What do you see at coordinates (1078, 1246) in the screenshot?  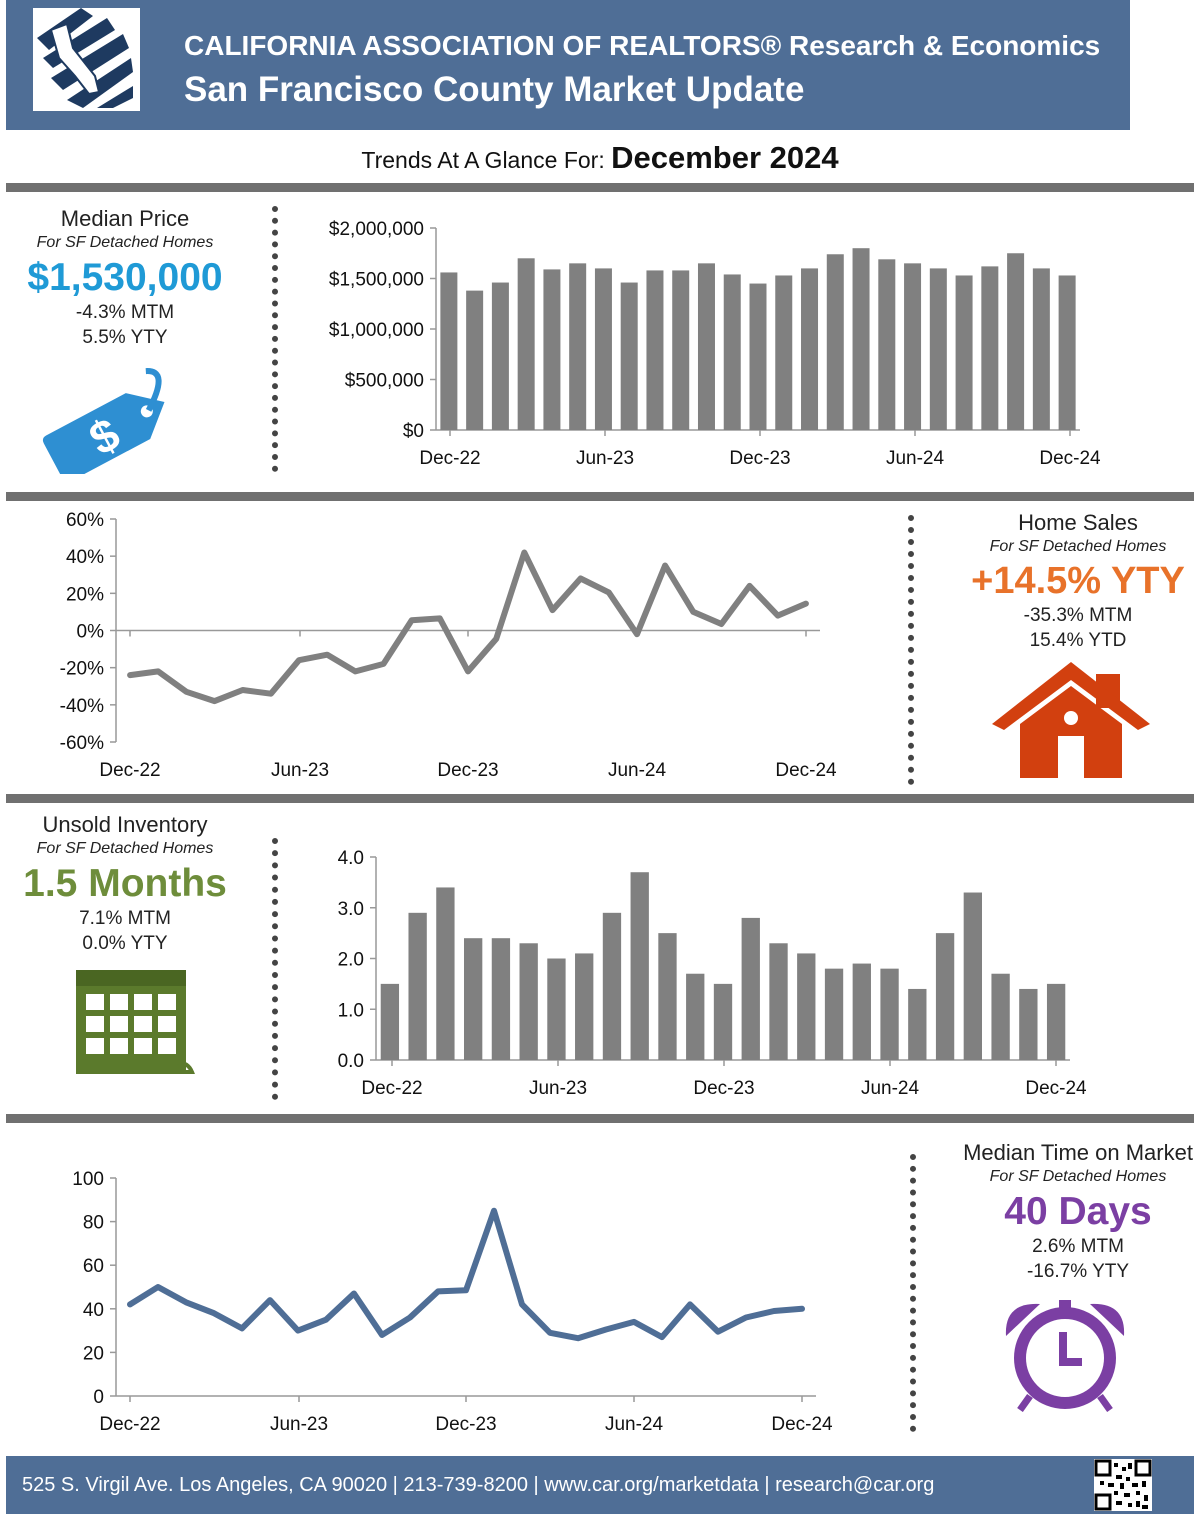 I see `time-on-market-mtm: 2.6% MTM` at bounding box center [1078, 1246].